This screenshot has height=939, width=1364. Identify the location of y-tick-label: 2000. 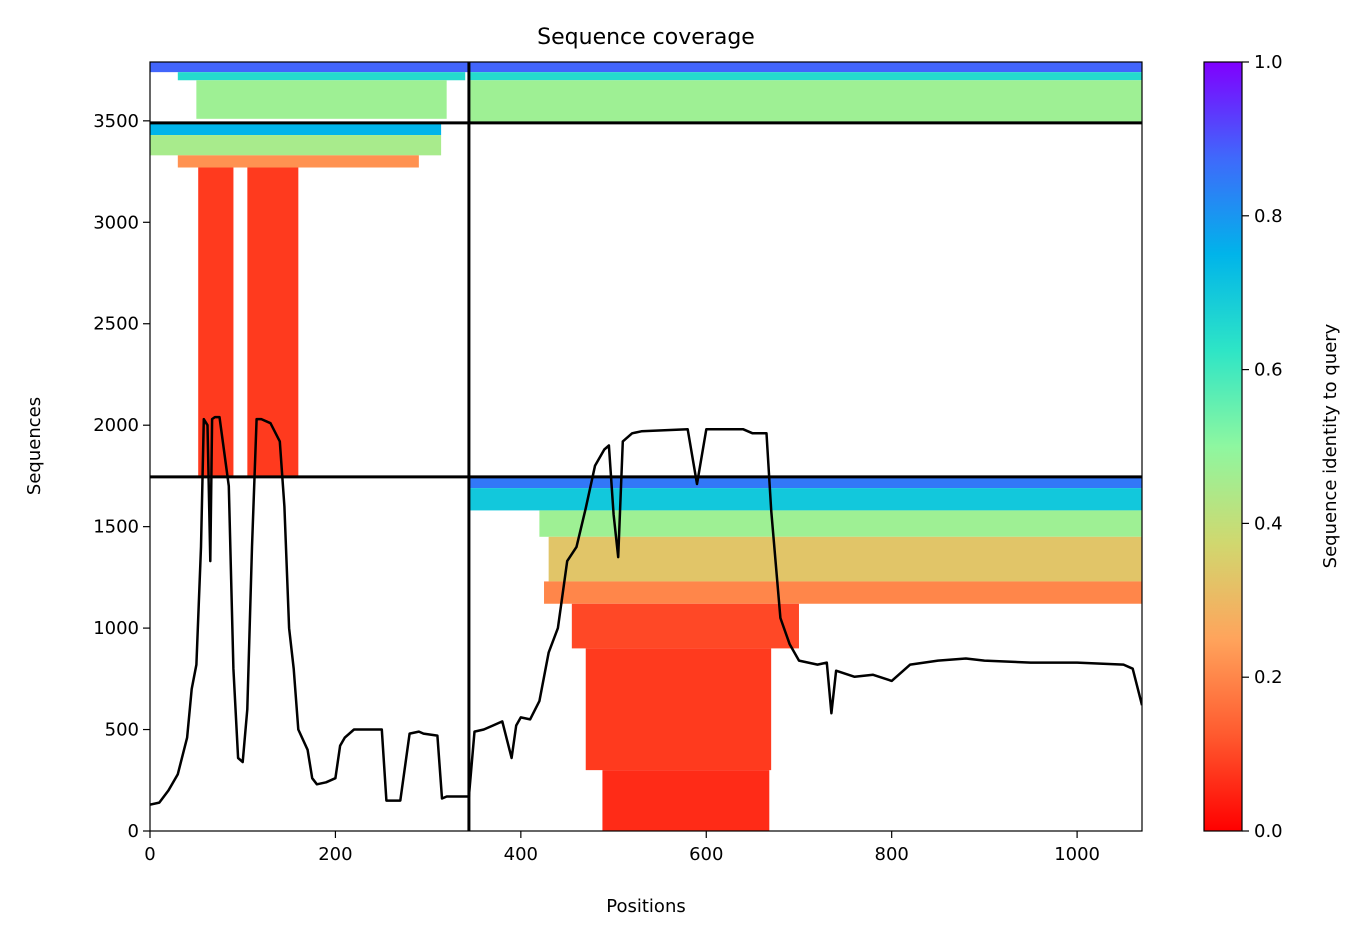
(116, 425).